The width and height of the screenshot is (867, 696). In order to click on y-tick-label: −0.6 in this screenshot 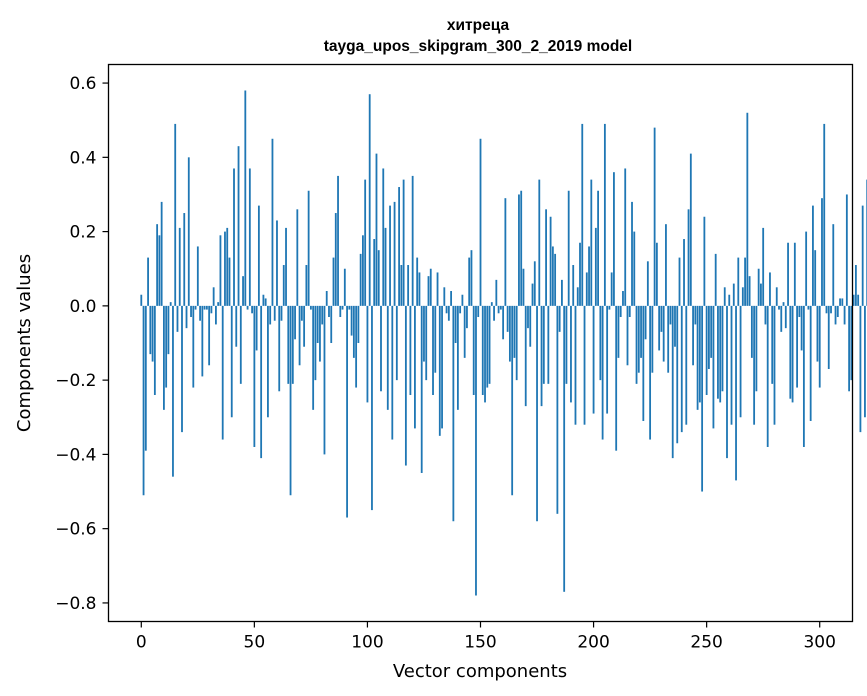, I will do `click(75, 530)`.